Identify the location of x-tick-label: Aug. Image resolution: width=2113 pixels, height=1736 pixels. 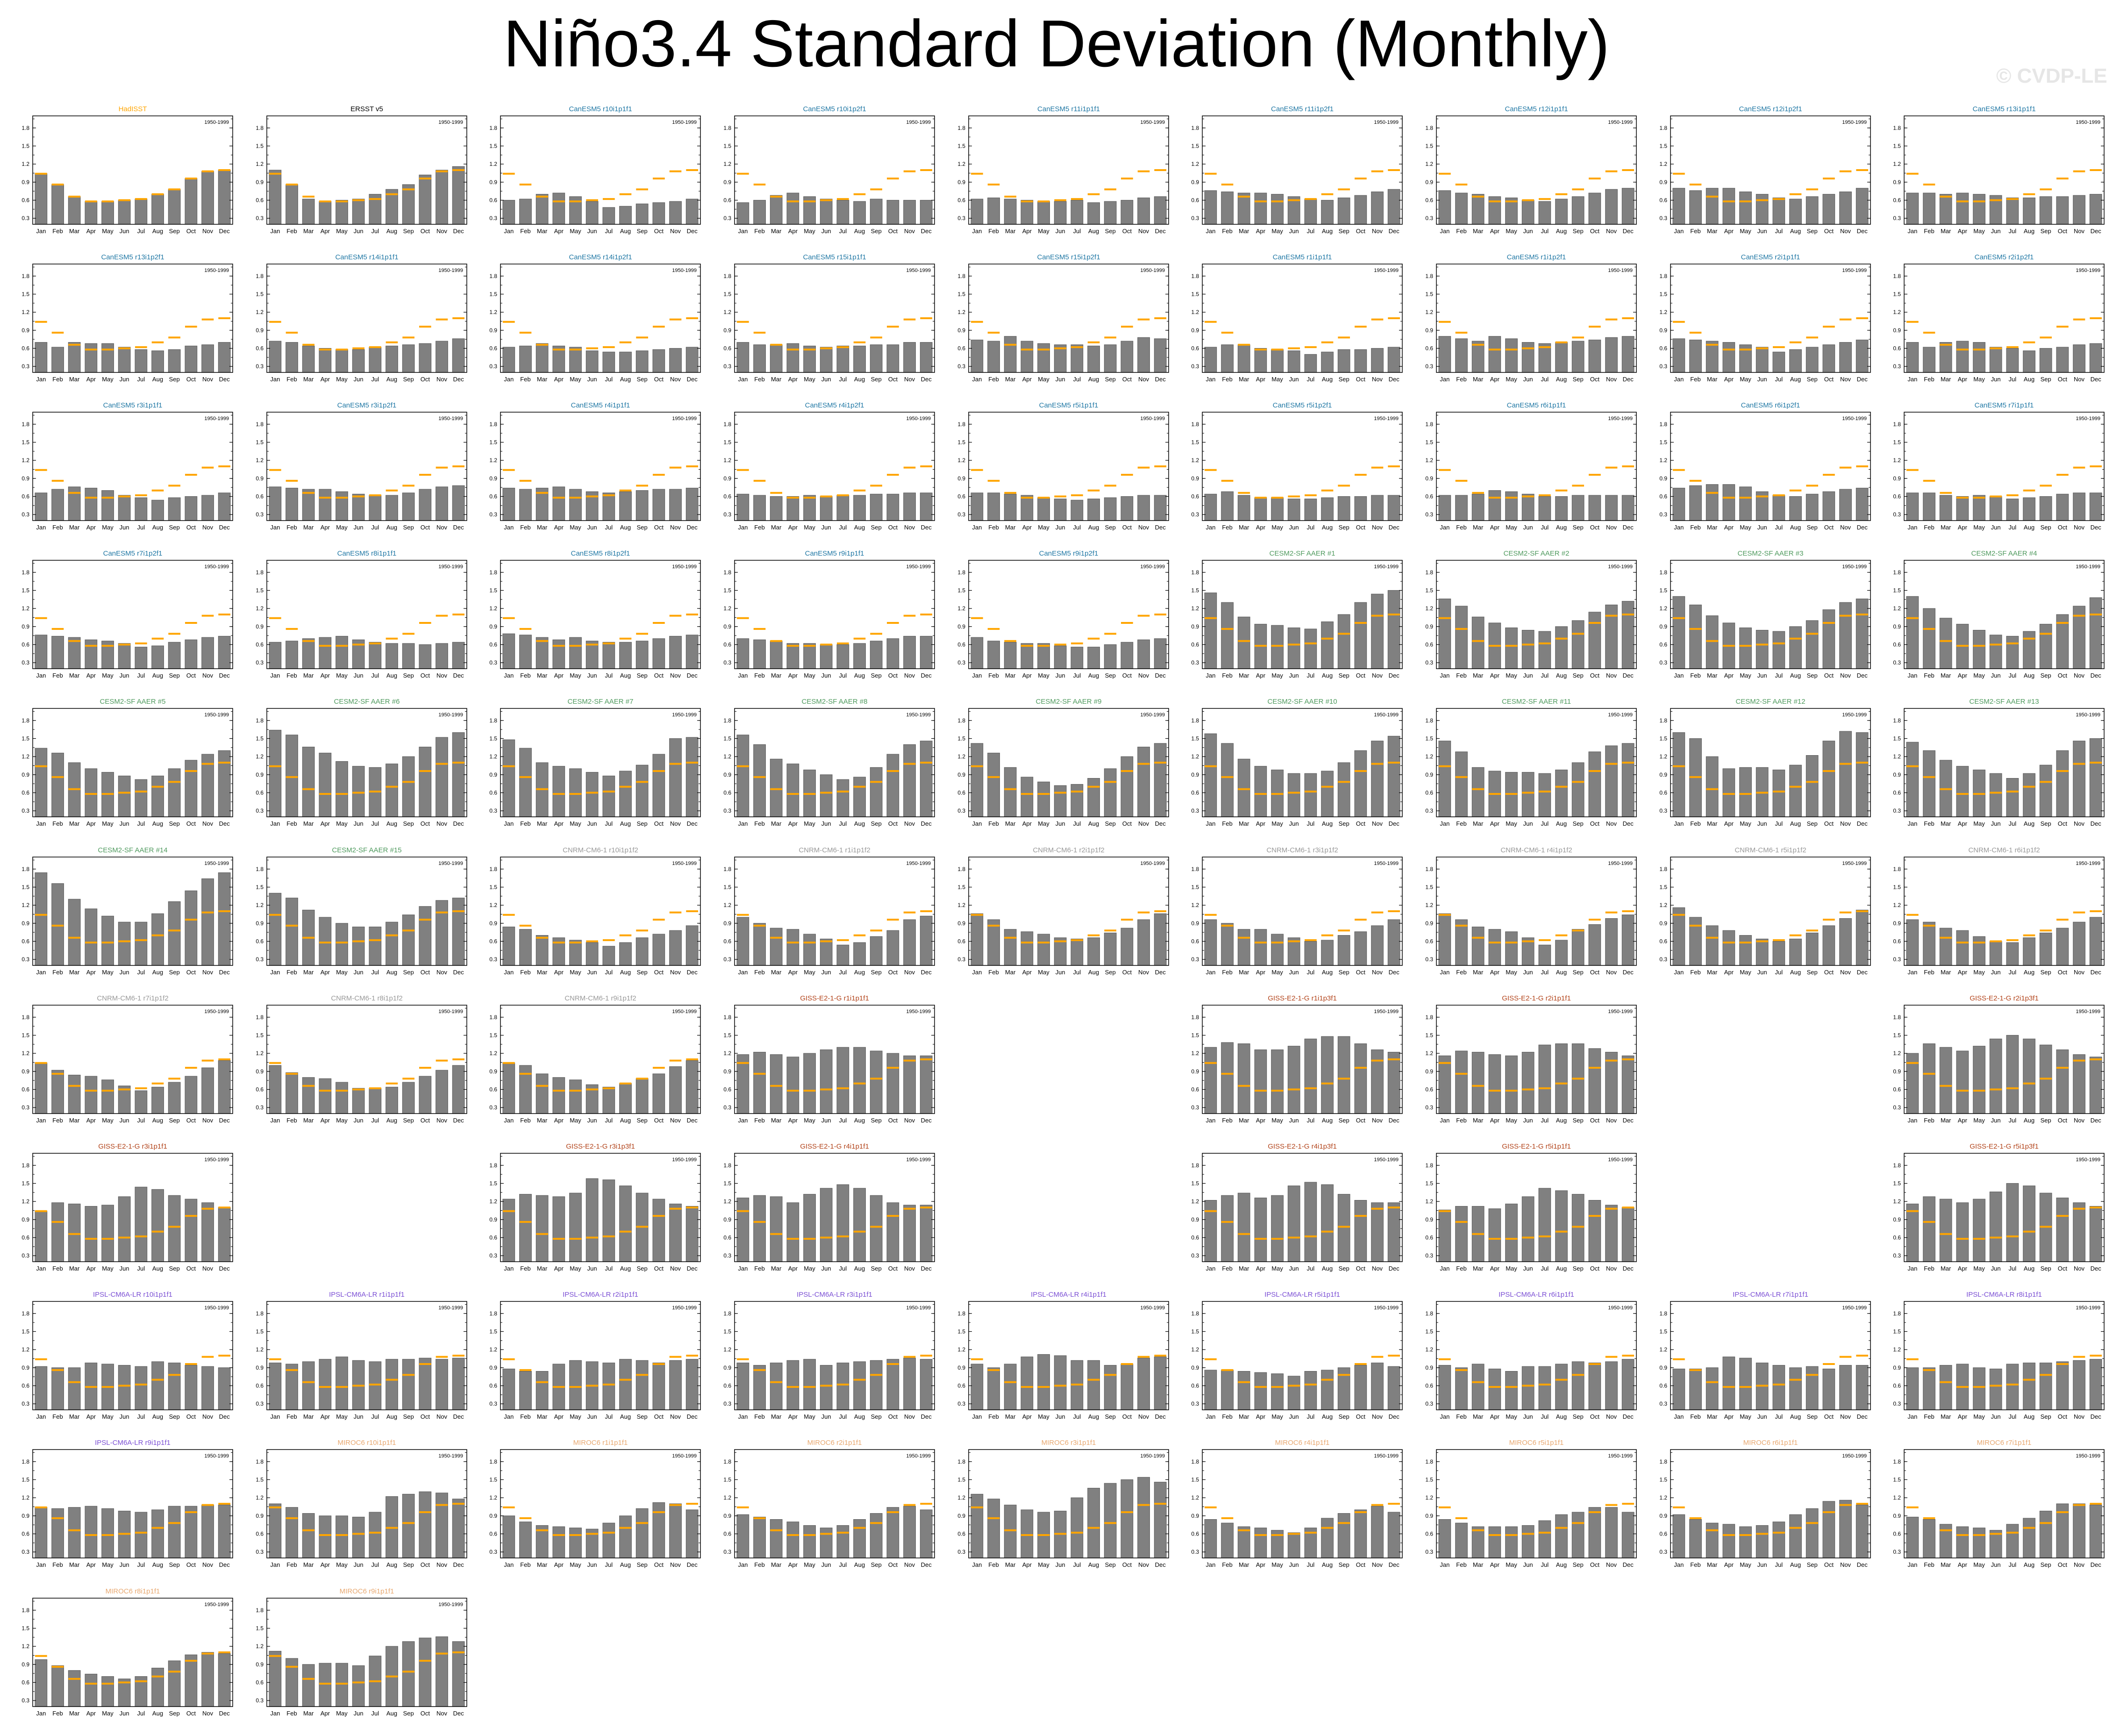
(391, 231).